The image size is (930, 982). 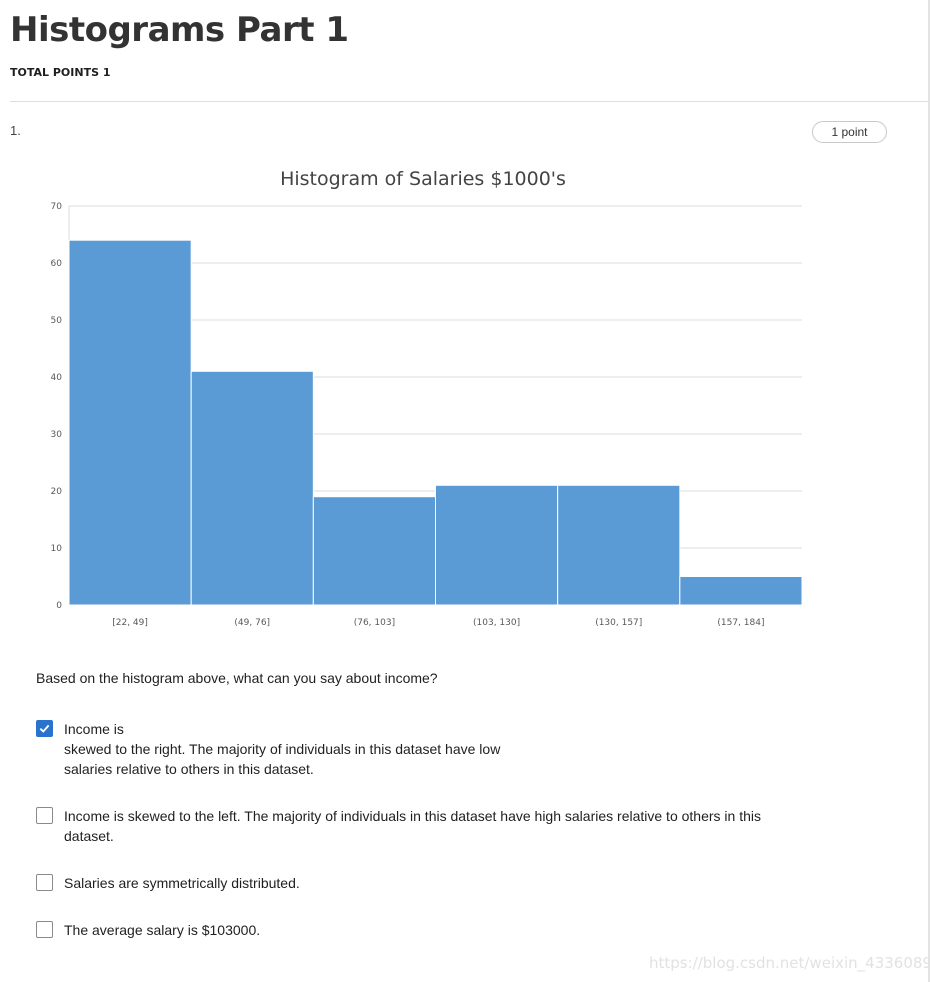 I want to click on option-line: The average salary is $103000., so click(x=162, y=930).